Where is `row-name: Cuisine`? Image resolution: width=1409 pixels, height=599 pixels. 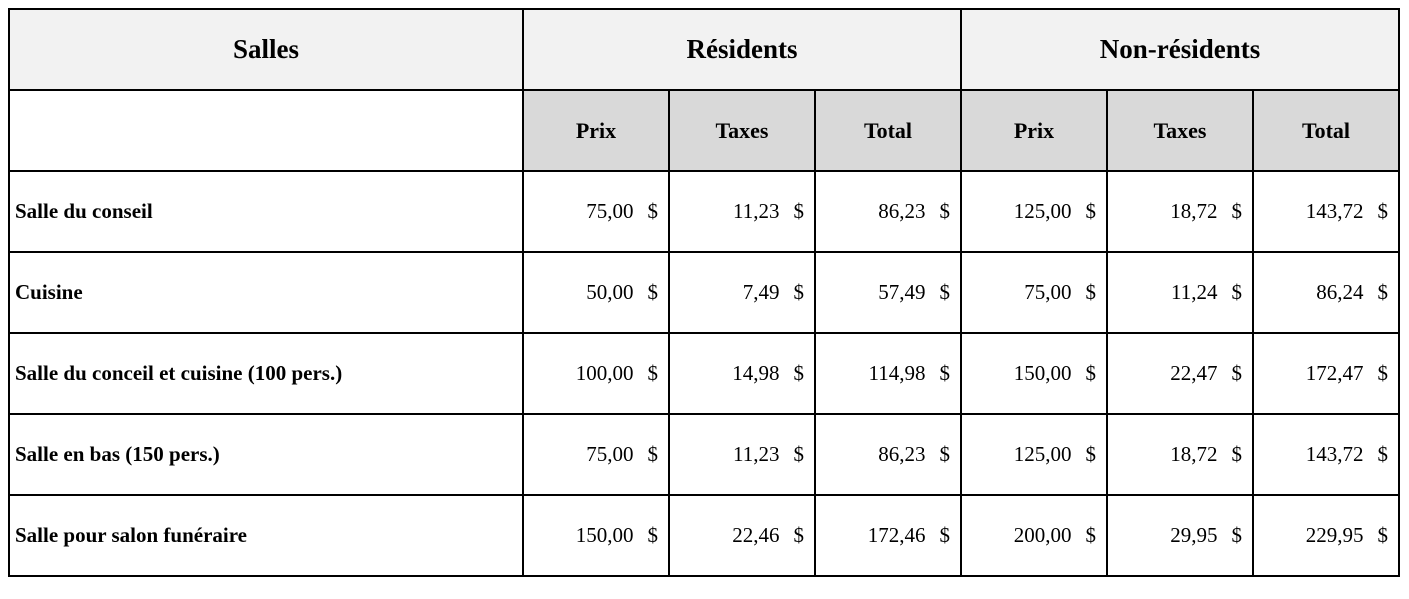
row-name: Cuisine is located at coordinates (266, 292).